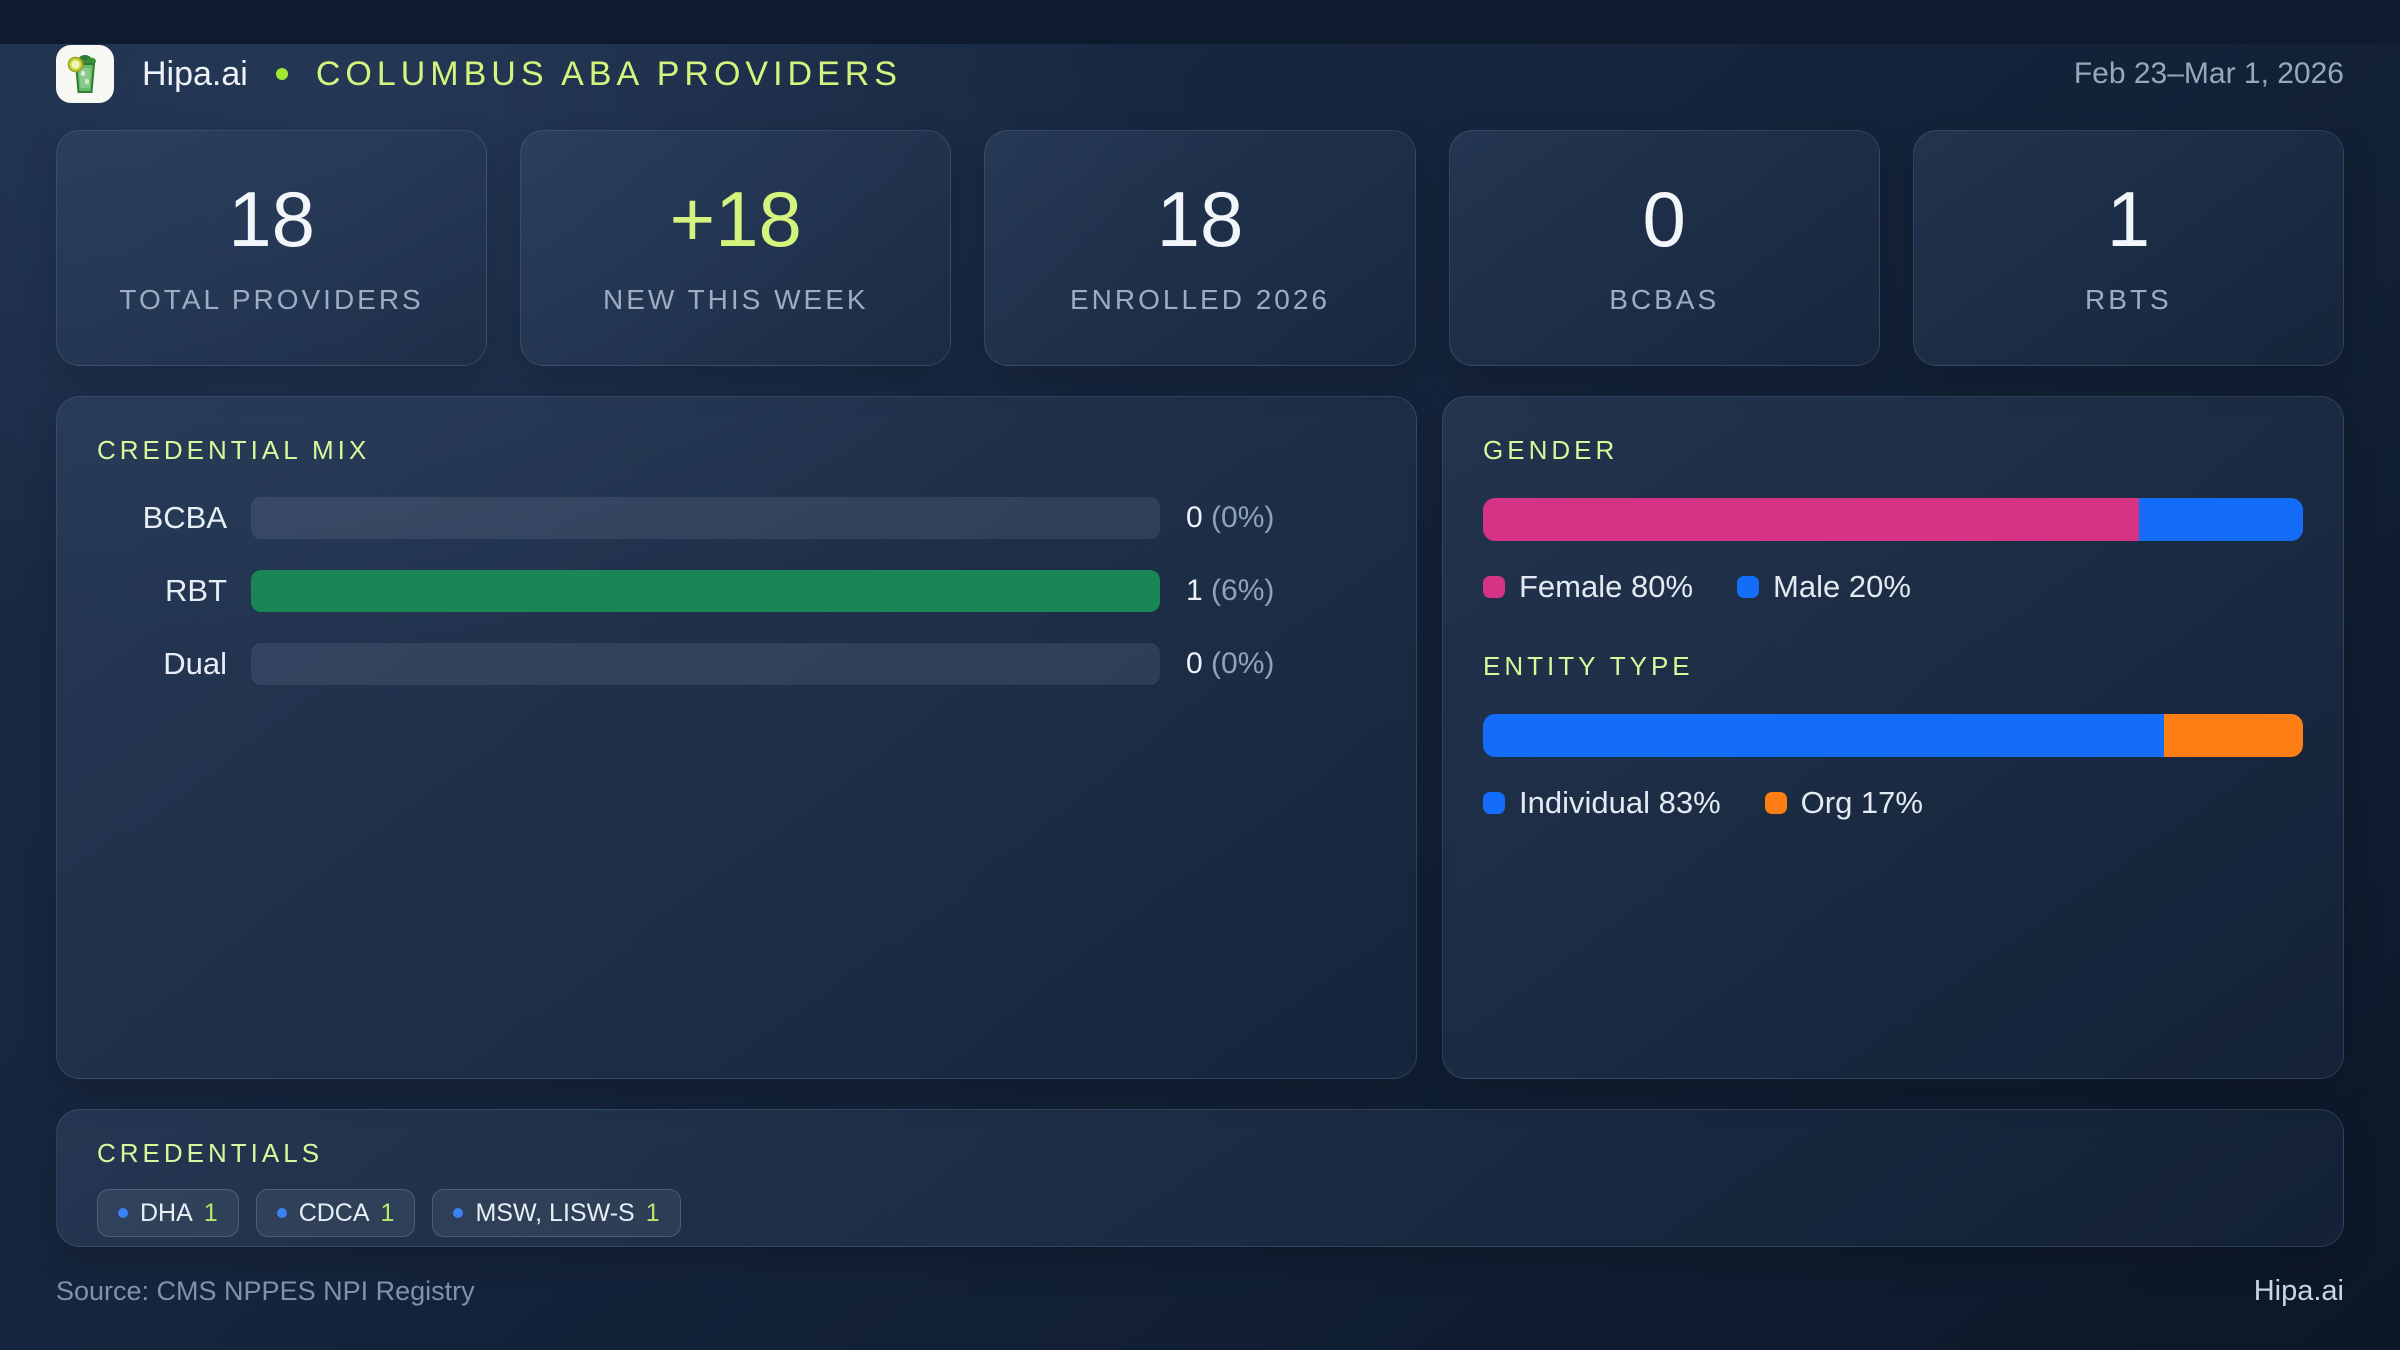 This screenshot has width=2400, height=1350. Describe the element at coordinates (2128, 219) in the screenshot. I see `stat-value: 1` at that location.